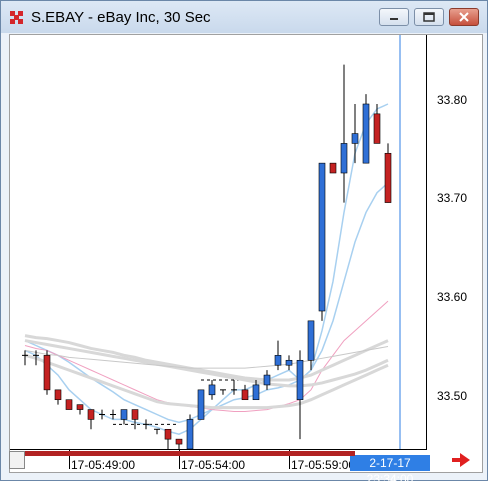 The width and height of the screenshot is (488, 487). What do you see at coordinates (103, 465) in the screenshot?
I see `x-tick-label: 17-05:49:00` at bounding box center [103, 465].